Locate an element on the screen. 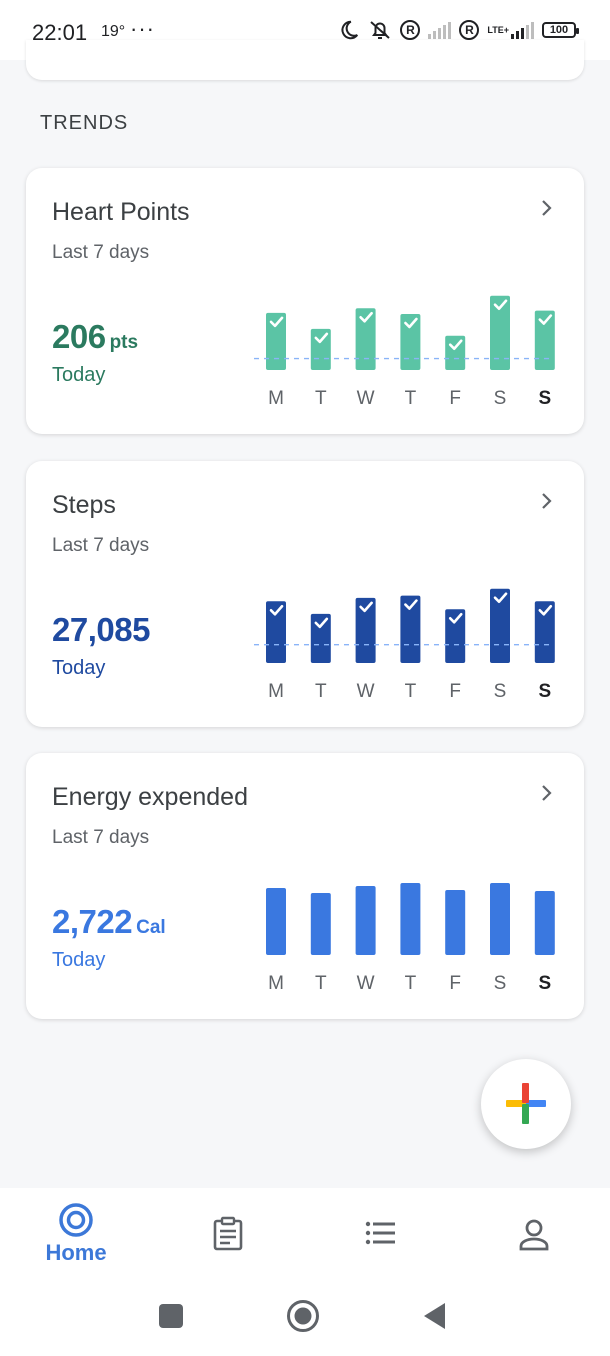 Image resolution: width=610 pixels, height=1356 pixels. back-triangle-icon is located at coordinates (435, 1316).